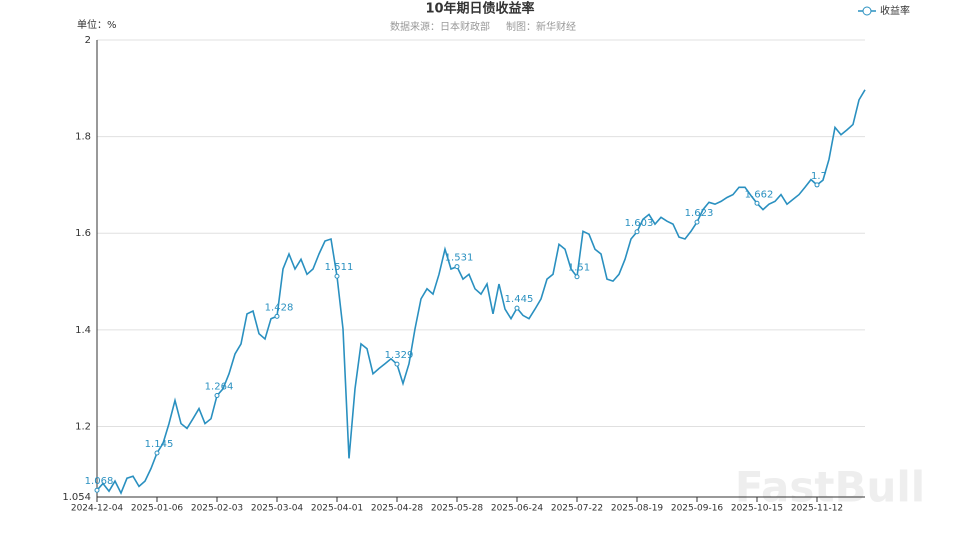 The height and width of the screenshot is (539, 958). Describe the element at coordinates (830, 487) in the screenshot. I see `watermark: FastBull` at that location.